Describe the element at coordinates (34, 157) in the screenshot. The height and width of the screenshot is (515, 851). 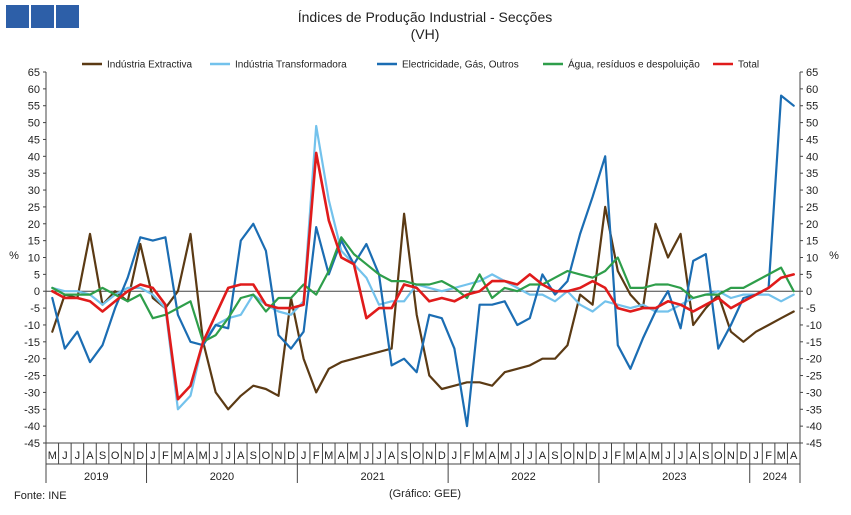
I see `y-tick-label-left: 40` at that location.